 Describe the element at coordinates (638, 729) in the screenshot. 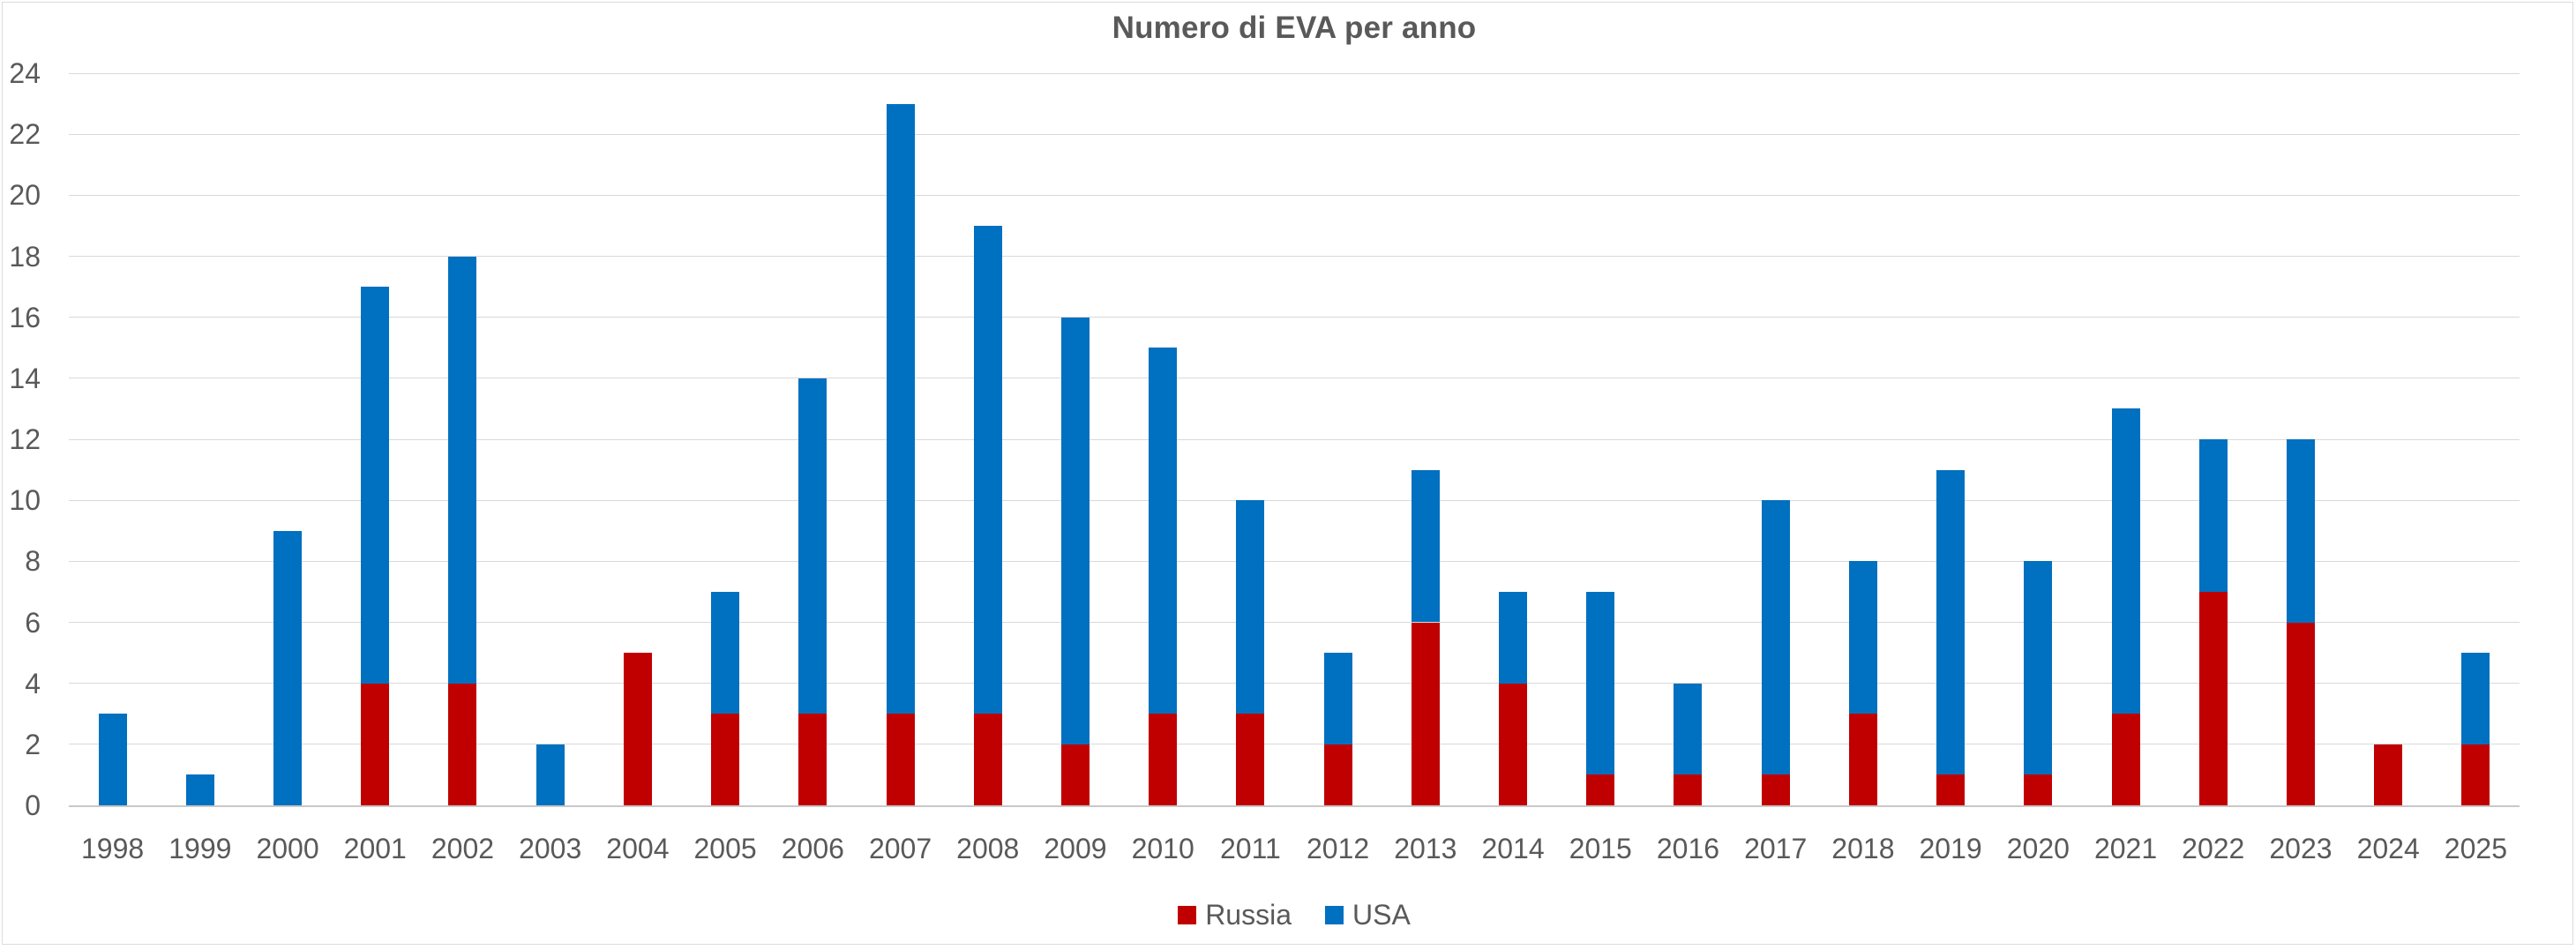

I see `bar-2004-russia` at that location.